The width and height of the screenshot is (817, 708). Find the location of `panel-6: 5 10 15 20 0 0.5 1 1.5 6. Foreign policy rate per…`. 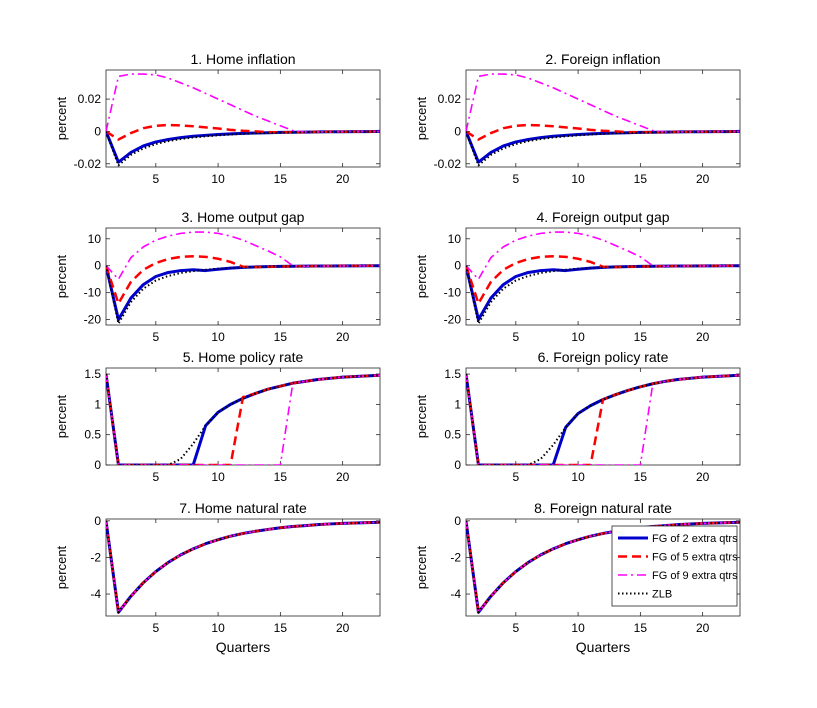

panel-6: 5 10 15 20 0 0.5 1 1.5 6. Foreign policy rate per… is located at coordinates (577, 416).